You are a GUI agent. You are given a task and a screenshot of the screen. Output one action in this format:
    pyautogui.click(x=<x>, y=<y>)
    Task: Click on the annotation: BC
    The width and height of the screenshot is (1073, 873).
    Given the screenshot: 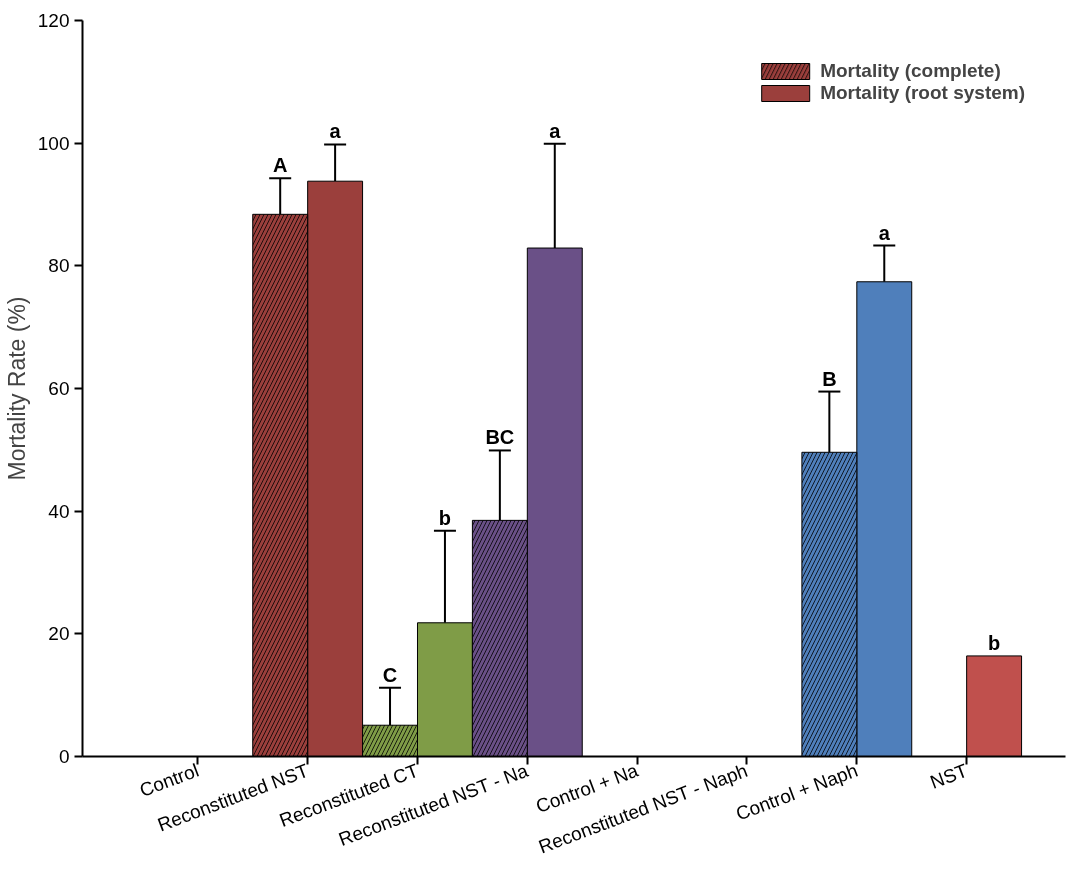 What is the action you would take?
    pyautogui.click(x=500, y=437)
    